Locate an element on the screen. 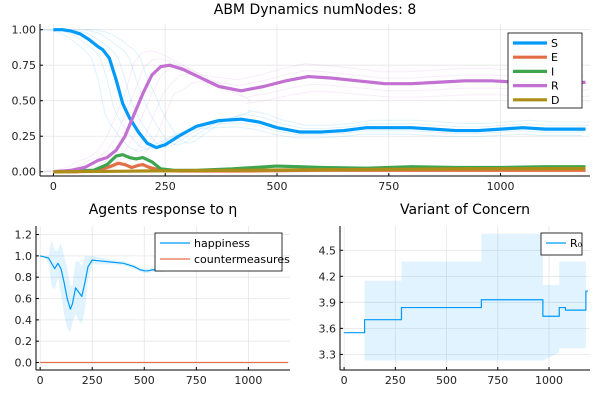  chart-title: ABM Dynamics numNodes: 8 is located at coordinates (315, 10).